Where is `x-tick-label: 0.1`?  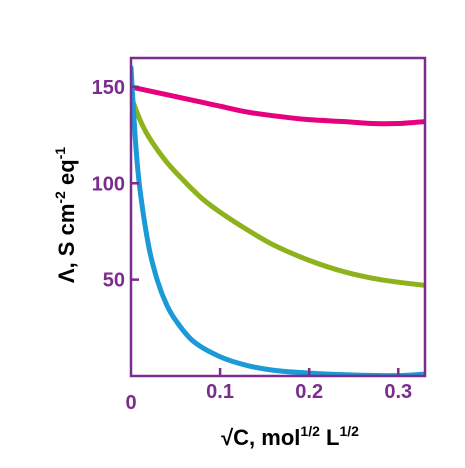
x-tick-label: 0.1 is located at coordinates (220, 392).